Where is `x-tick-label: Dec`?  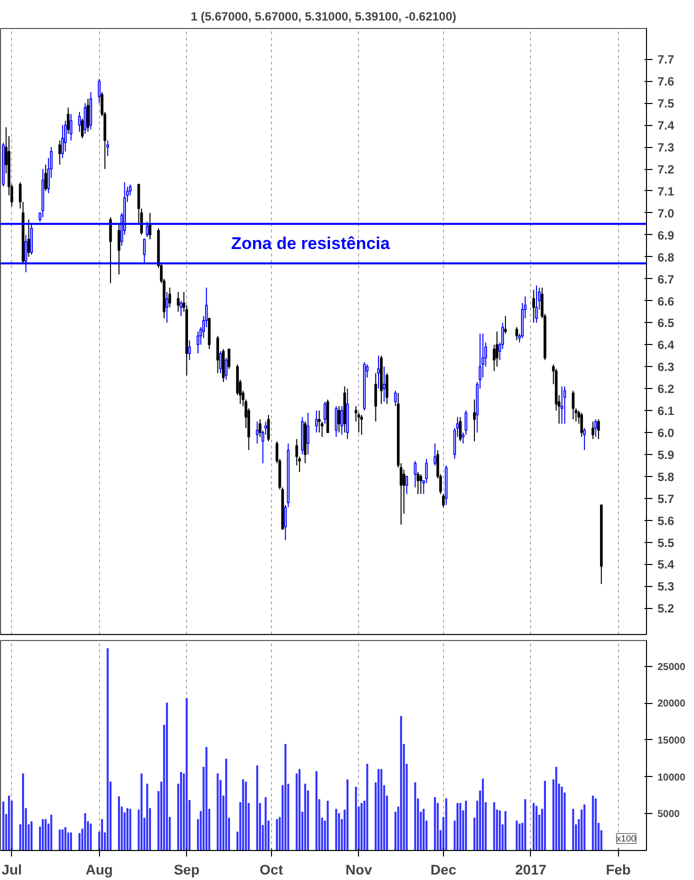 x-tick-label: Dec is located at coordinates (443, 870).